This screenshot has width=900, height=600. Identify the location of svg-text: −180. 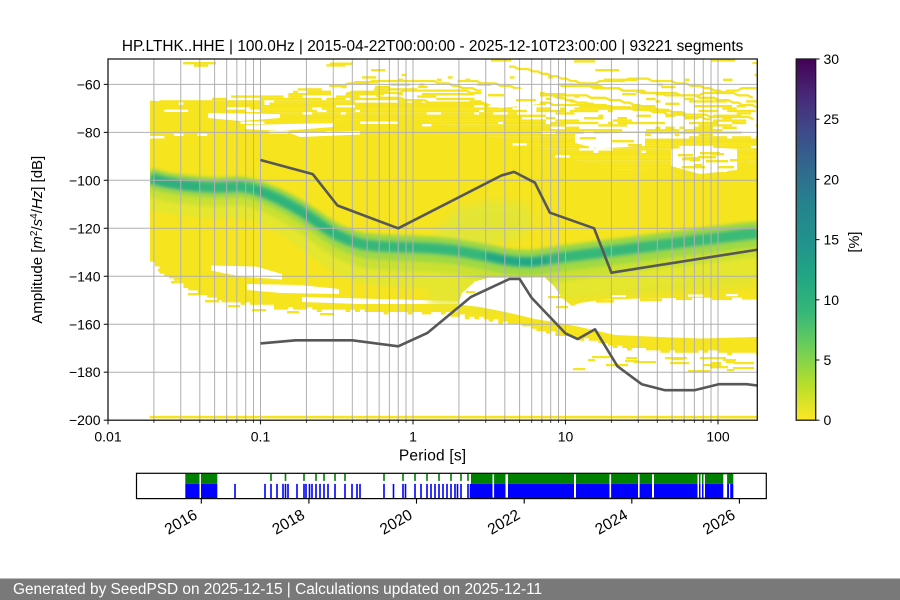
(85, 372).